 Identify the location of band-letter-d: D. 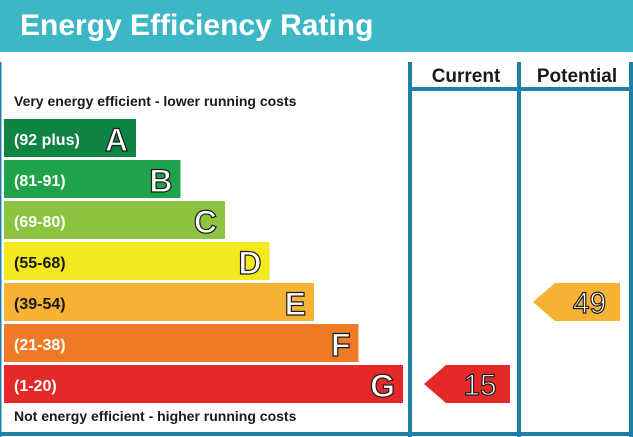
(249, 263).